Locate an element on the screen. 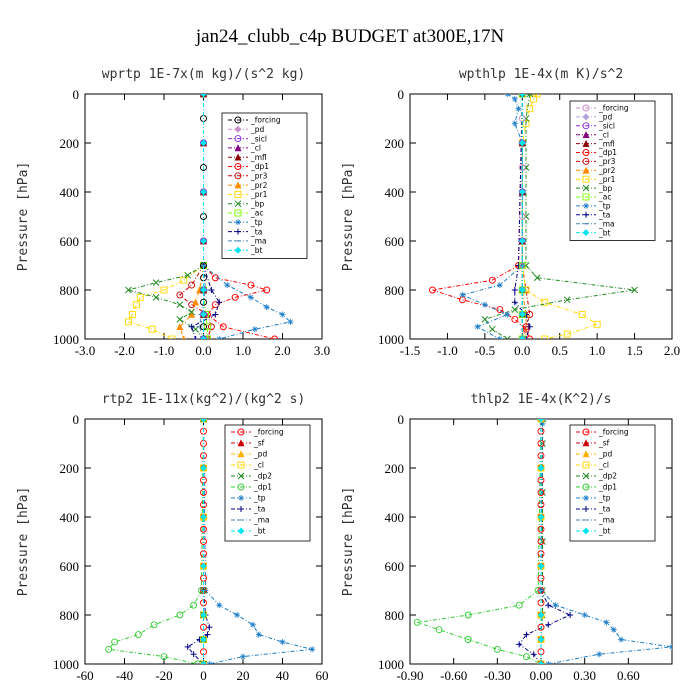  series-line-ac is located at coordinates (205, 216).